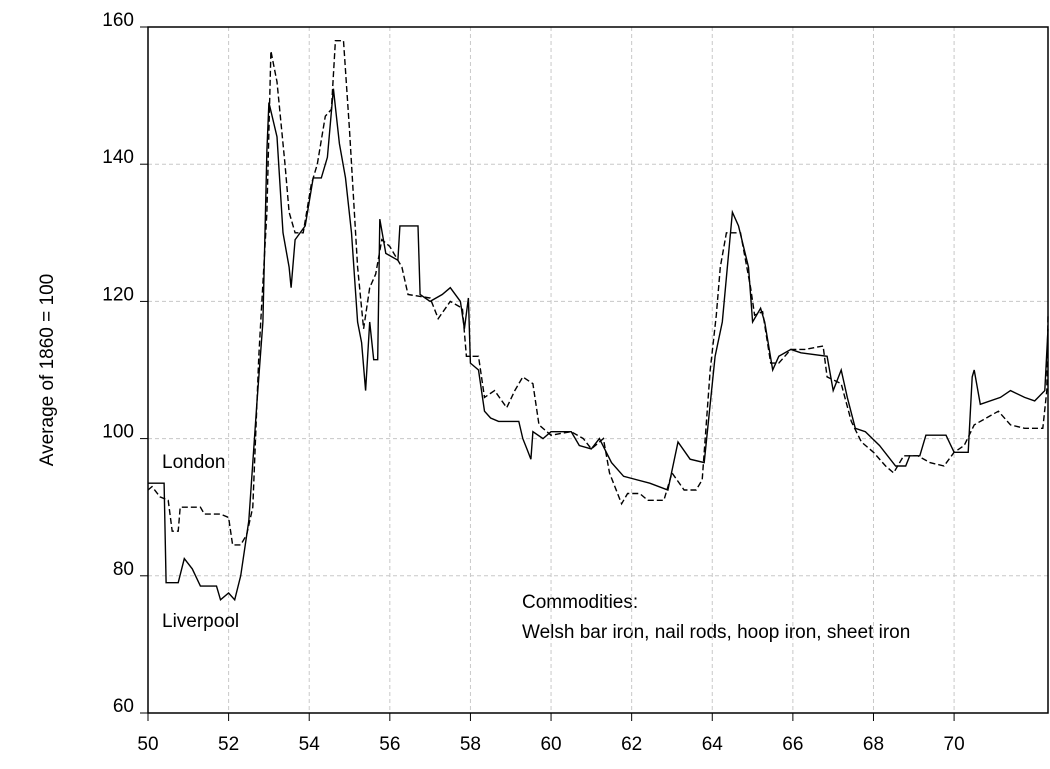 The width and height of the screenshot is (1050, 769). What do you see at coordinates (123, 569) in the screenshot?
I see `y-tick-label: 80` at bounding box center [123, 569].